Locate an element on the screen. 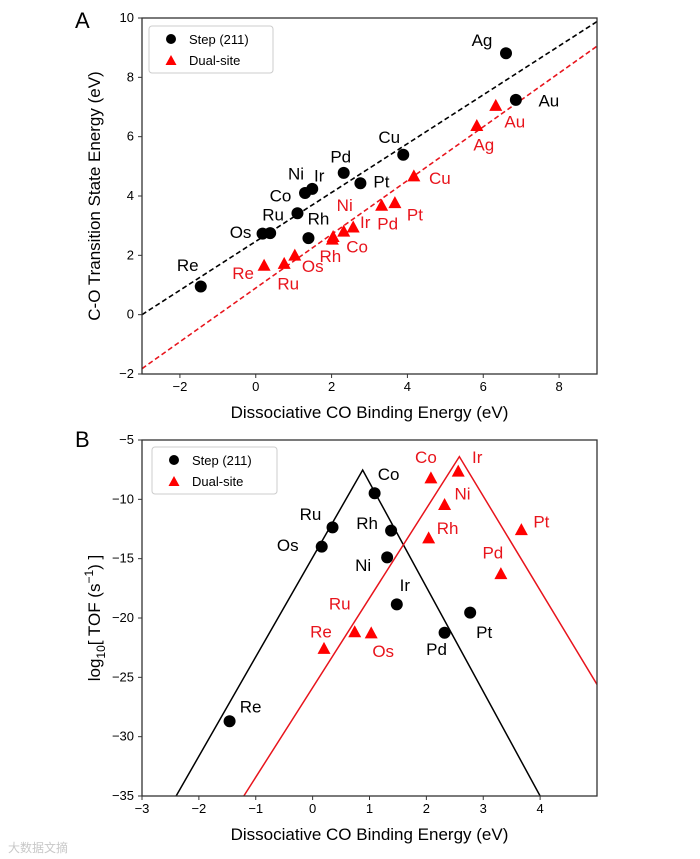 The image size is (700, 859). ylabel-mid: [ TOF (s is located at coordinates (94, 615).